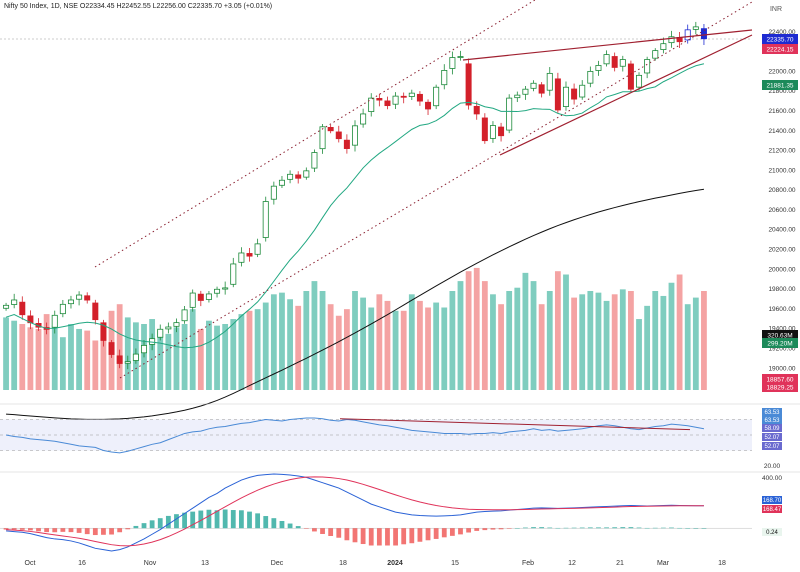 The width and height of the screenshot is (800, 572). Describe the element at coordinates (395, 563) in the screenshot. I see `x-tick-label: 2024` at that location.